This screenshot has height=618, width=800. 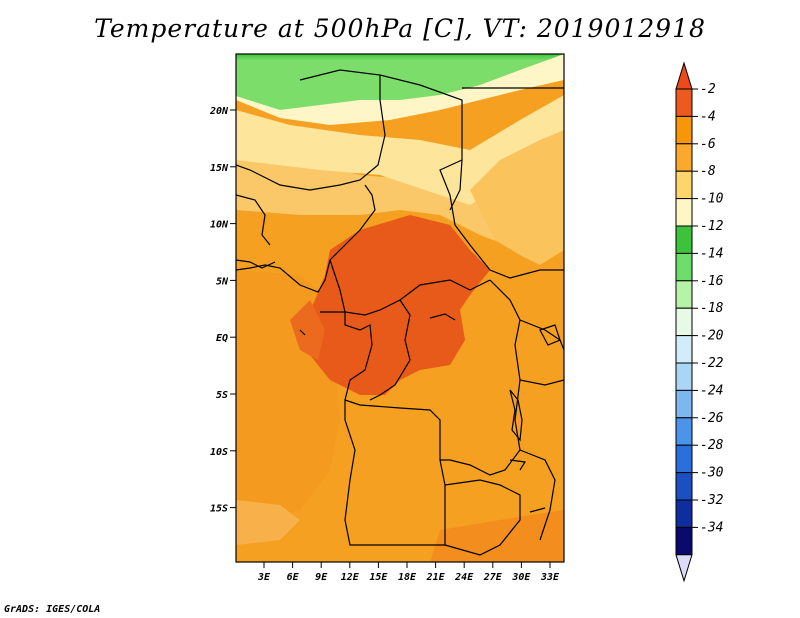 What do you see at coordinates (407, 577) in the screenshot?
I see `lon-label: 18E` at bounding box center [407, 577].